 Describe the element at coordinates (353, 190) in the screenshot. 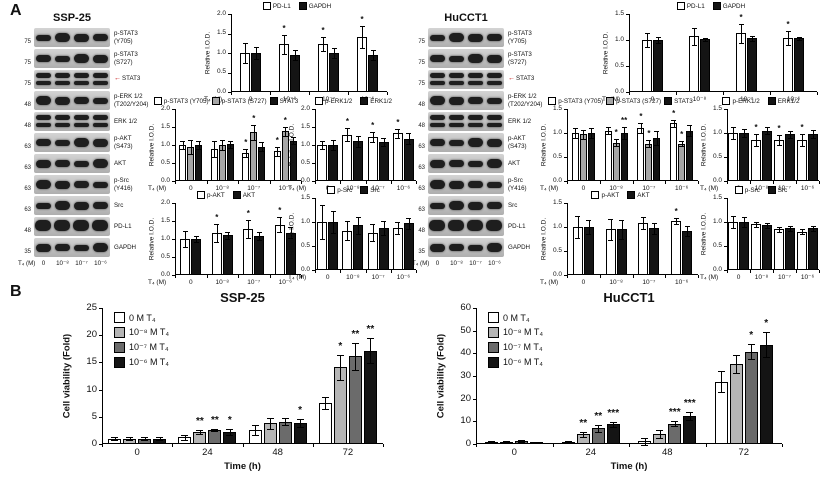

I see `legend: p-Src Src` at that location.